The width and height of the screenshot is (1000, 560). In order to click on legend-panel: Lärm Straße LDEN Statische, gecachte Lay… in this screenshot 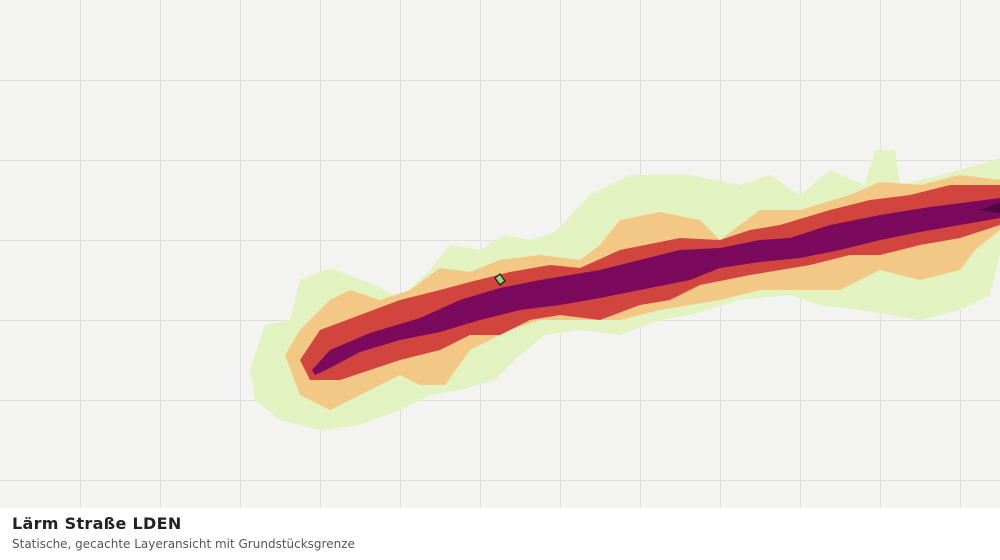, I will do `click(500, 534)`.